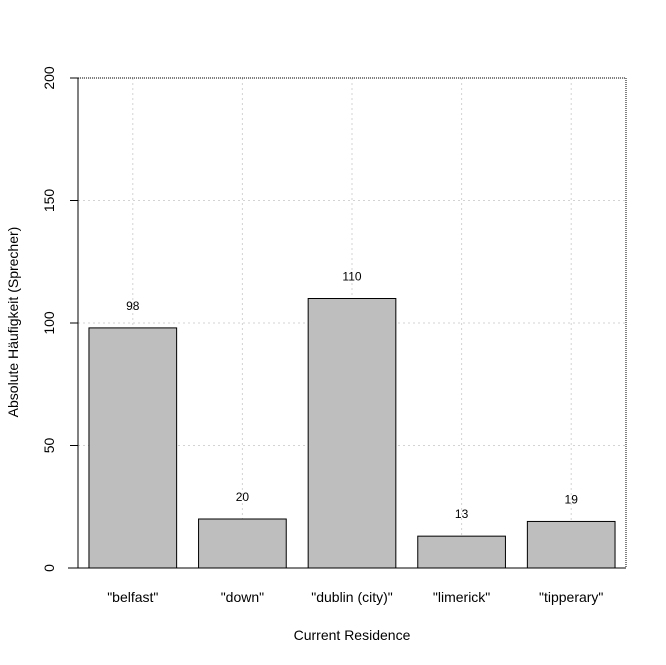  Describe the element at coordinates (462, 514) in the screenshot. I see `data-label: 13` at that location.